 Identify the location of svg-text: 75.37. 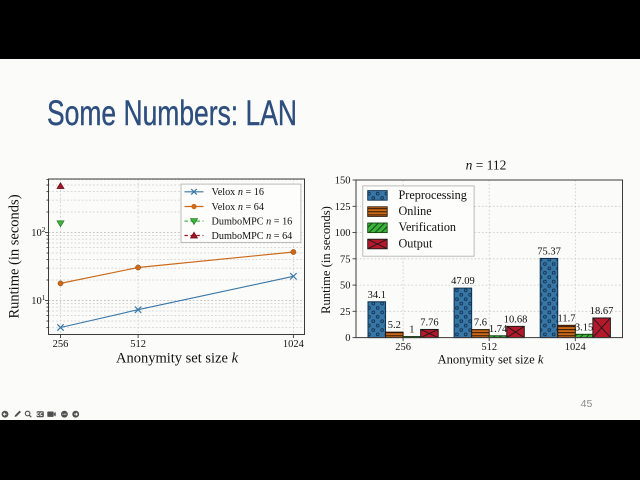
(549, 251).